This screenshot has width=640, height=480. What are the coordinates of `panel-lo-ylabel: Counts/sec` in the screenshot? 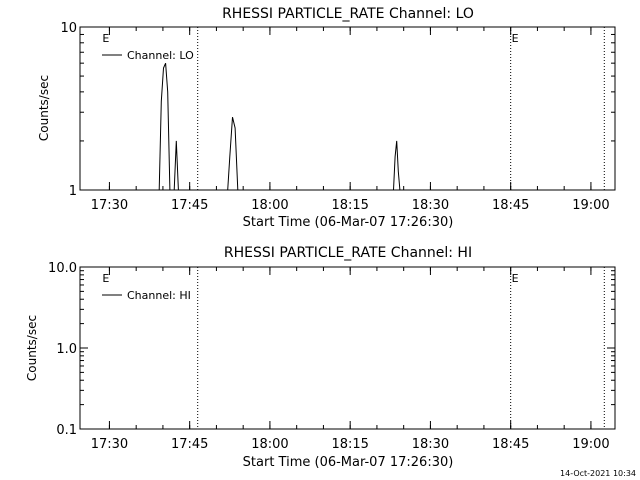 It's located at (44, 108).